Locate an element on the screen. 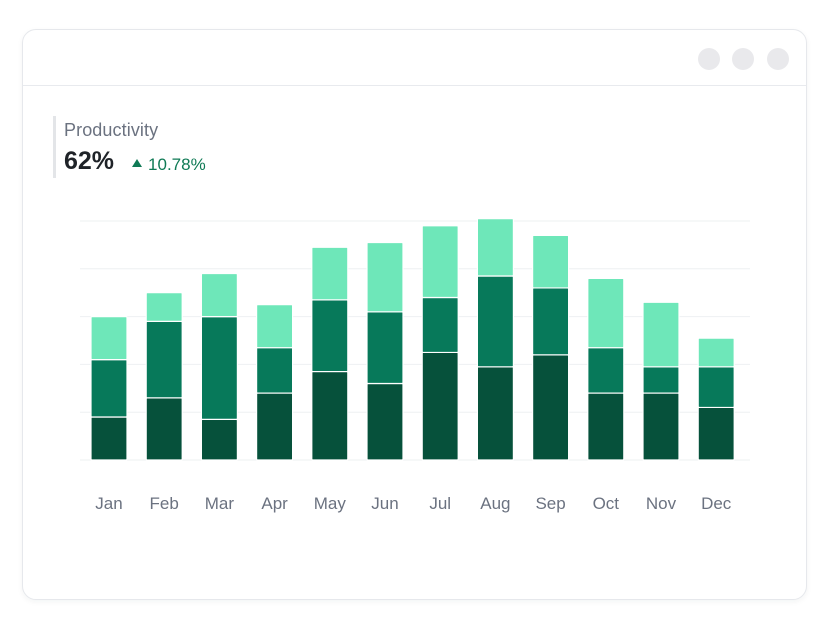 Image resolution: width=831 pixels, height=630 pixels. window-title-bar is located at coordinates (414, 58).